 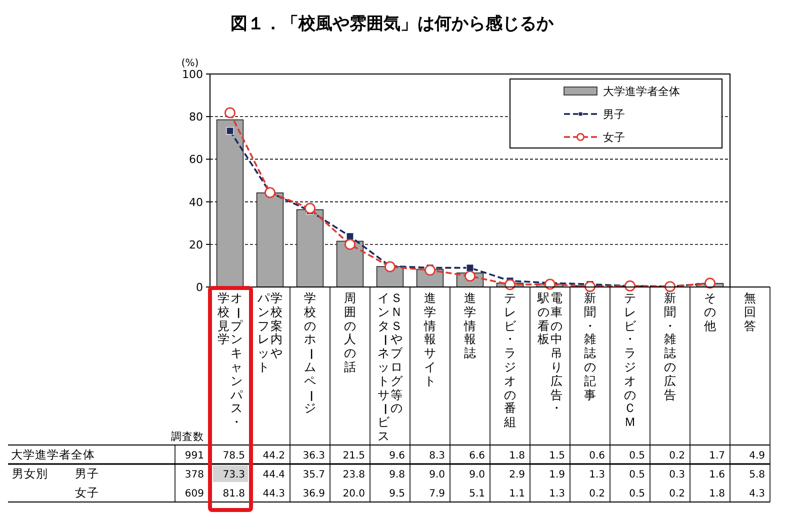 I want to click on annotation: 991, so click(x=194, y=456).